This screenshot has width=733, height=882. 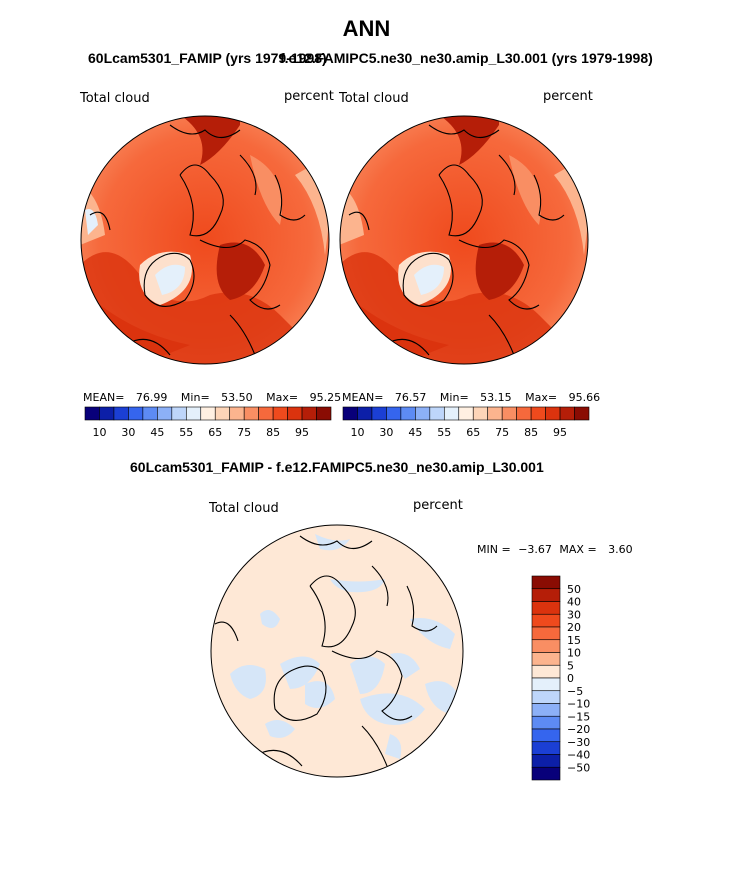 I want to click on diff-colorbar-tick-label: −20, so click(x=578, y=729).